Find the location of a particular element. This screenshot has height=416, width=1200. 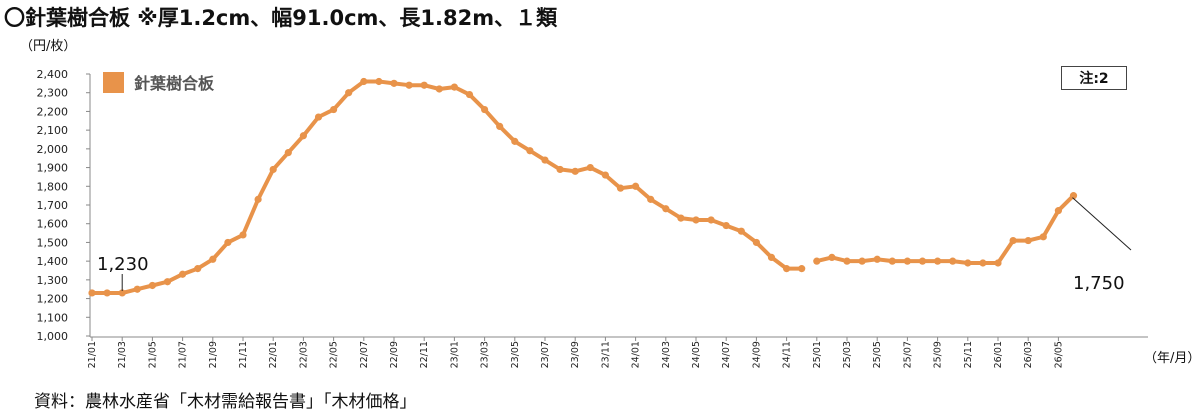

note-badge: 注:2 is located at coordinates (1094, 78).